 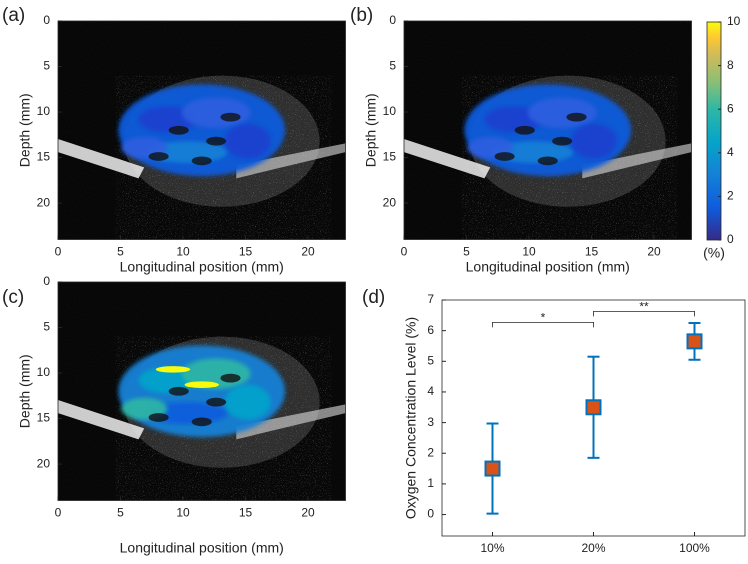 What do you see at coordinates (373, 297) in the screenshot?
I see `panel-label: (d)` at bounding box center [373, 297].